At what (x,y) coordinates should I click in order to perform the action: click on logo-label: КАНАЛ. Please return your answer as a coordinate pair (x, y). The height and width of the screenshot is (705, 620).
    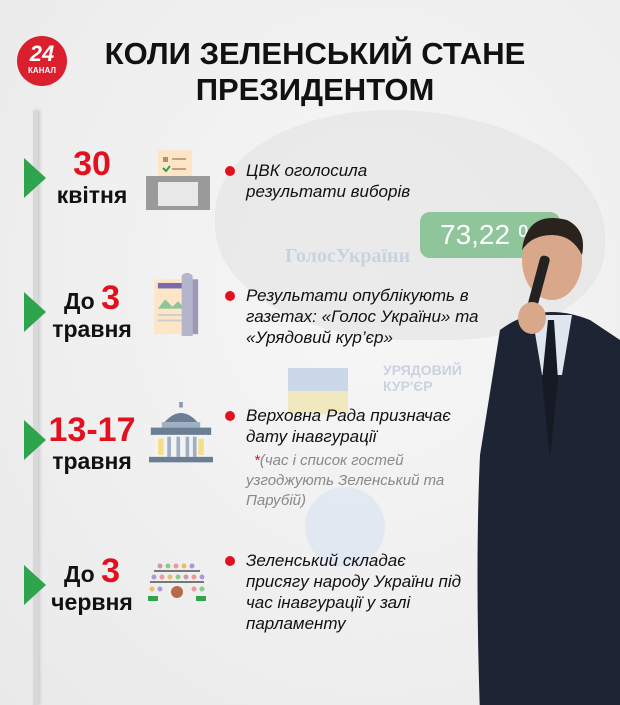
    Looking at the image, I should click on (42, 70).